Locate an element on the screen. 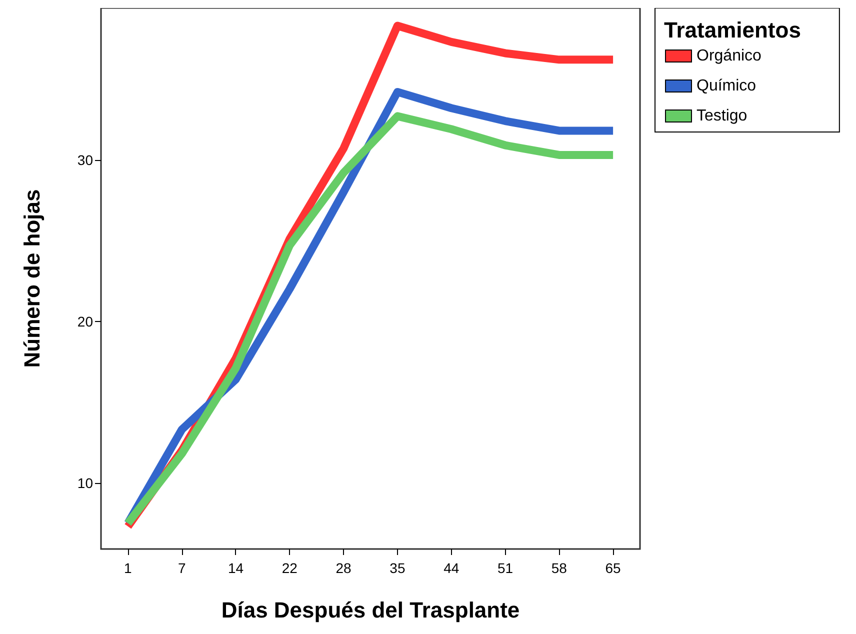  legend-label: Testigo is located at coordinates (722, 116).